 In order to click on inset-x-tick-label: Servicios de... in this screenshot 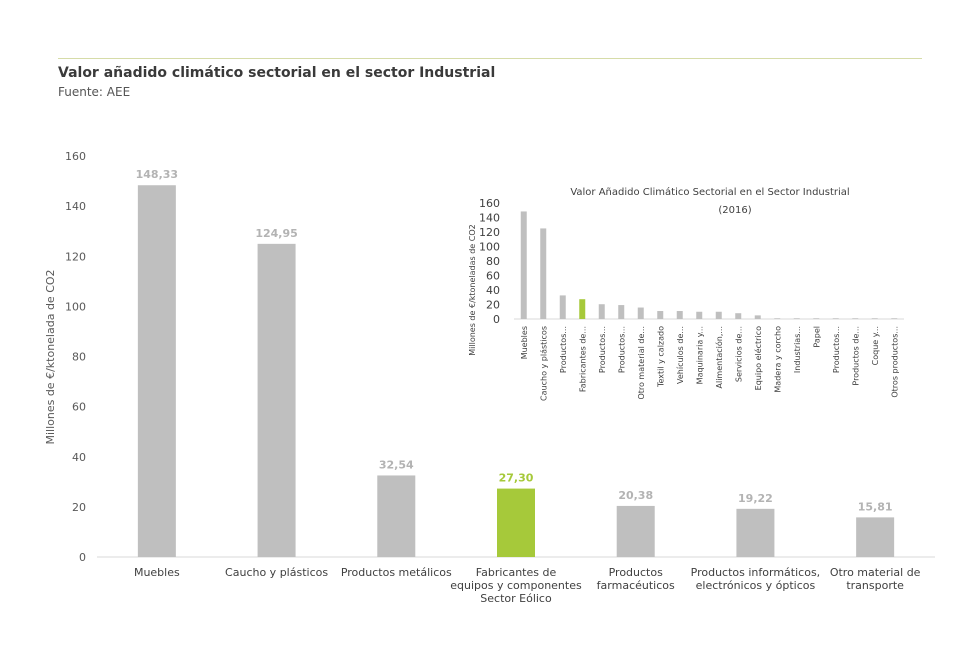, I will do `click(738, 354)`.